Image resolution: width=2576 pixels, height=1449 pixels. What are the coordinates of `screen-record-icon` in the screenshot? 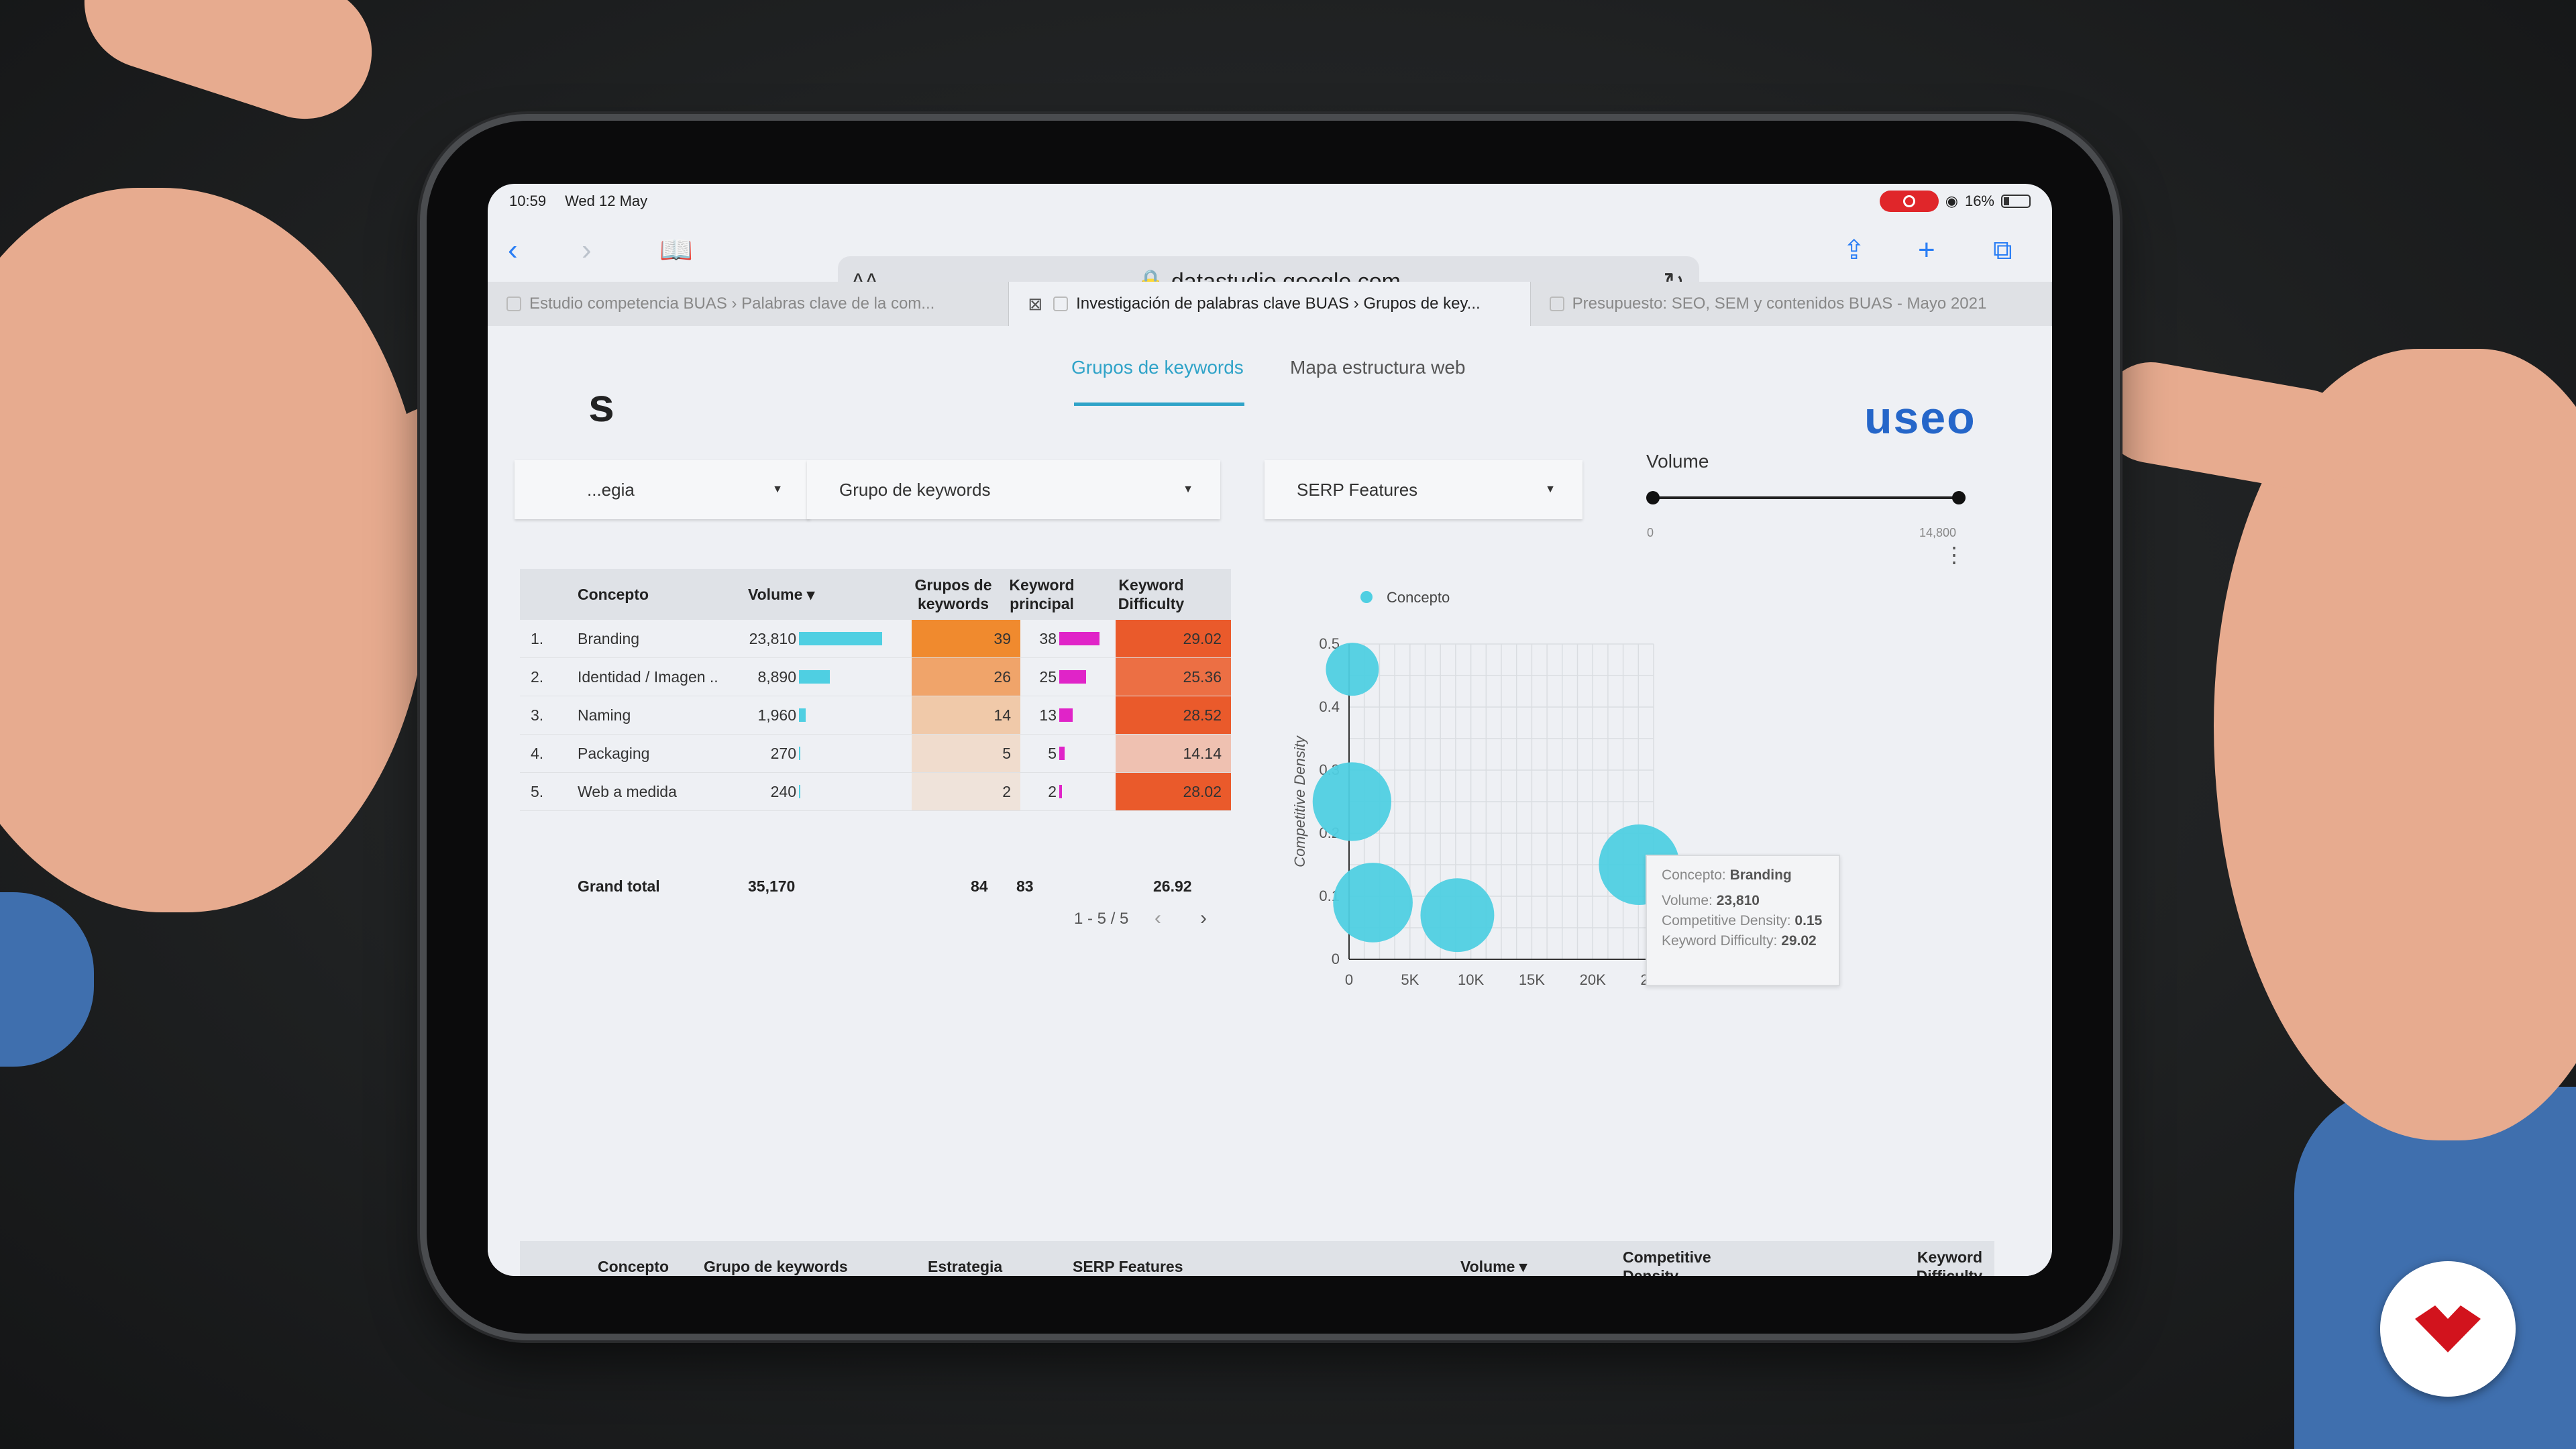 It's located at (1909, 201).